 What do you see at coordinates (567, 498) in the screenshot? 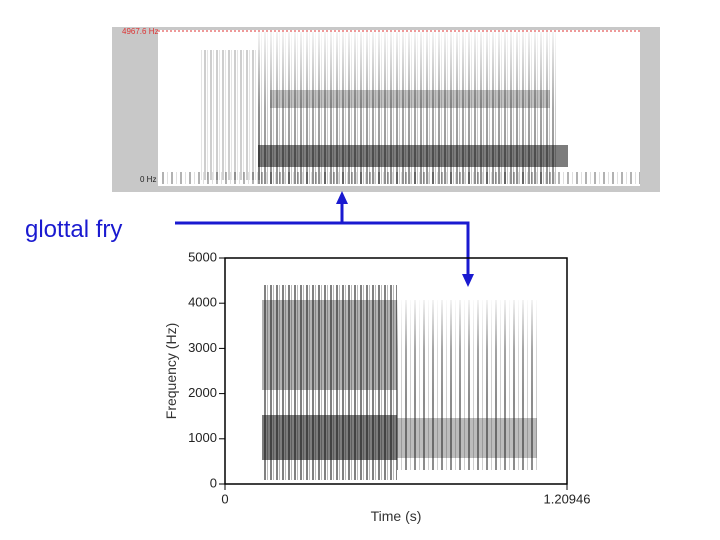
I see `x-tick-label: 1.20946` at bounding box center [567, 498].